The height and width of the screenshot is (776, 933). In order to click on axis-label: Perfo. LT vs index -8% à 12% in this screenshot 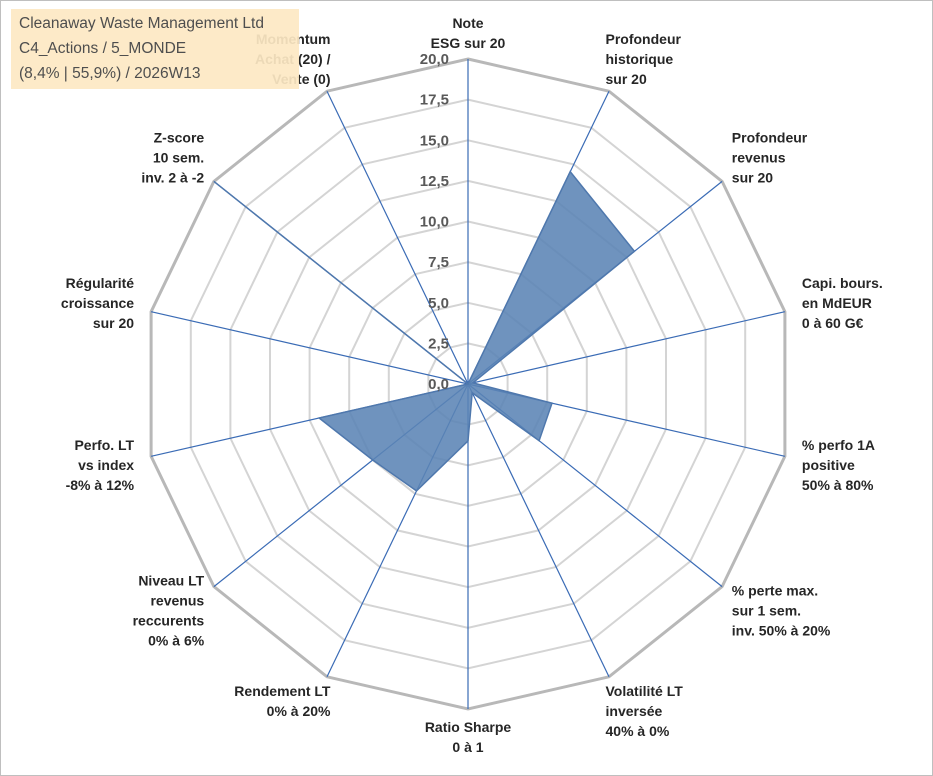, I will do `click(100, 465)`.